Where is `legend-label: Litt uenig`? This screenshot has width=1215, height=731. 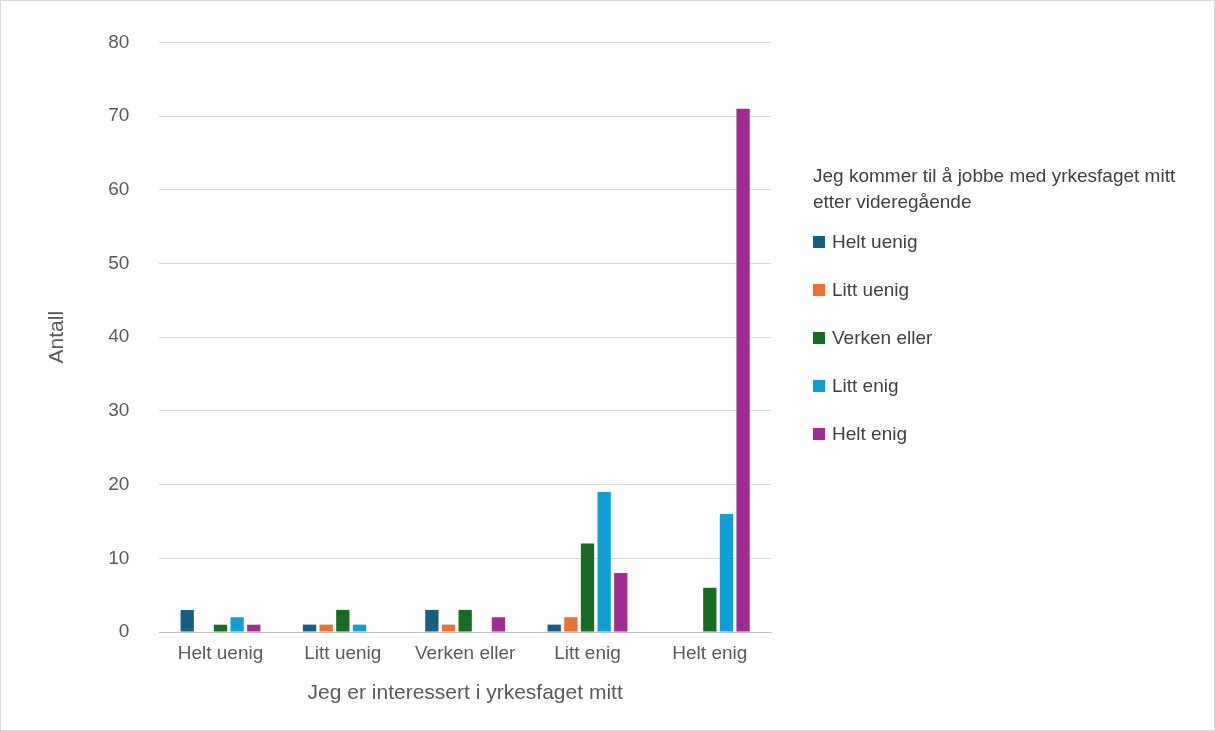
legend-label: Litt uenig is located at coordinates (871, 290).